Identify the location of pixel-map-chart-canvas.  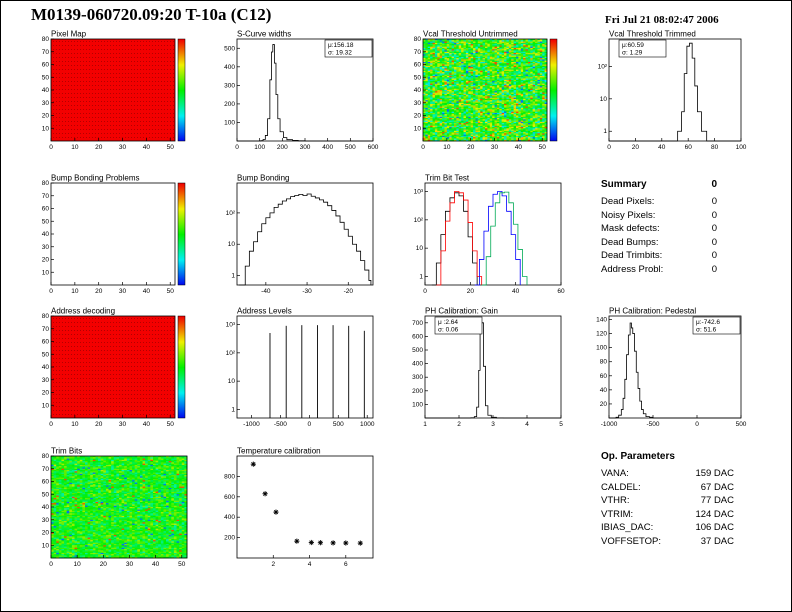
(110, 92).